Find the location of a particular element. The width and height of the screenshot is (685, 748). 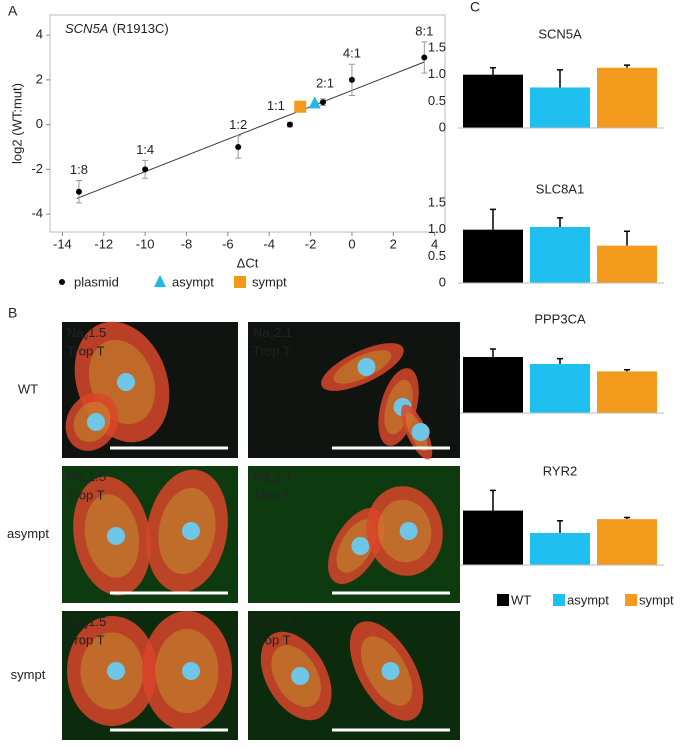

point-label: 8:1 is located at coordinates (424, 30).